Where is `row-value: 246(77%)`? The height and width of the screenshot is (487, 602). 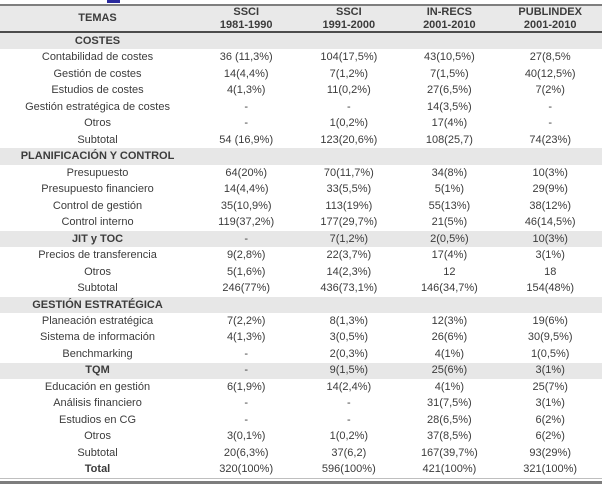 row-value: 246(77%) is located at coordinates (246, 288).